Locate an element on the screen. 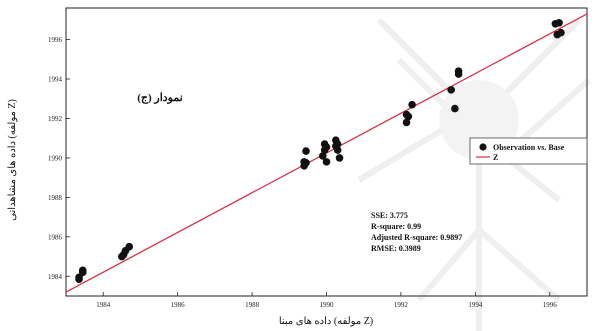 Image resolution: width=599 pixels, height=331 pixels. x-tick-label: 1992 is located at coordinates (401, 305).